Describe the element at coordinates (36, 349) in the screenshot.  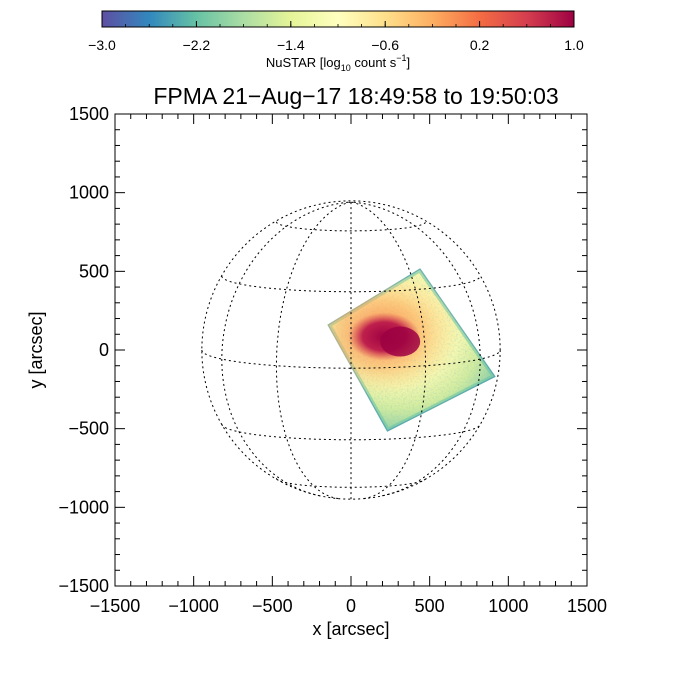
I see `y-axis-label: y [arcsec]` at that location.